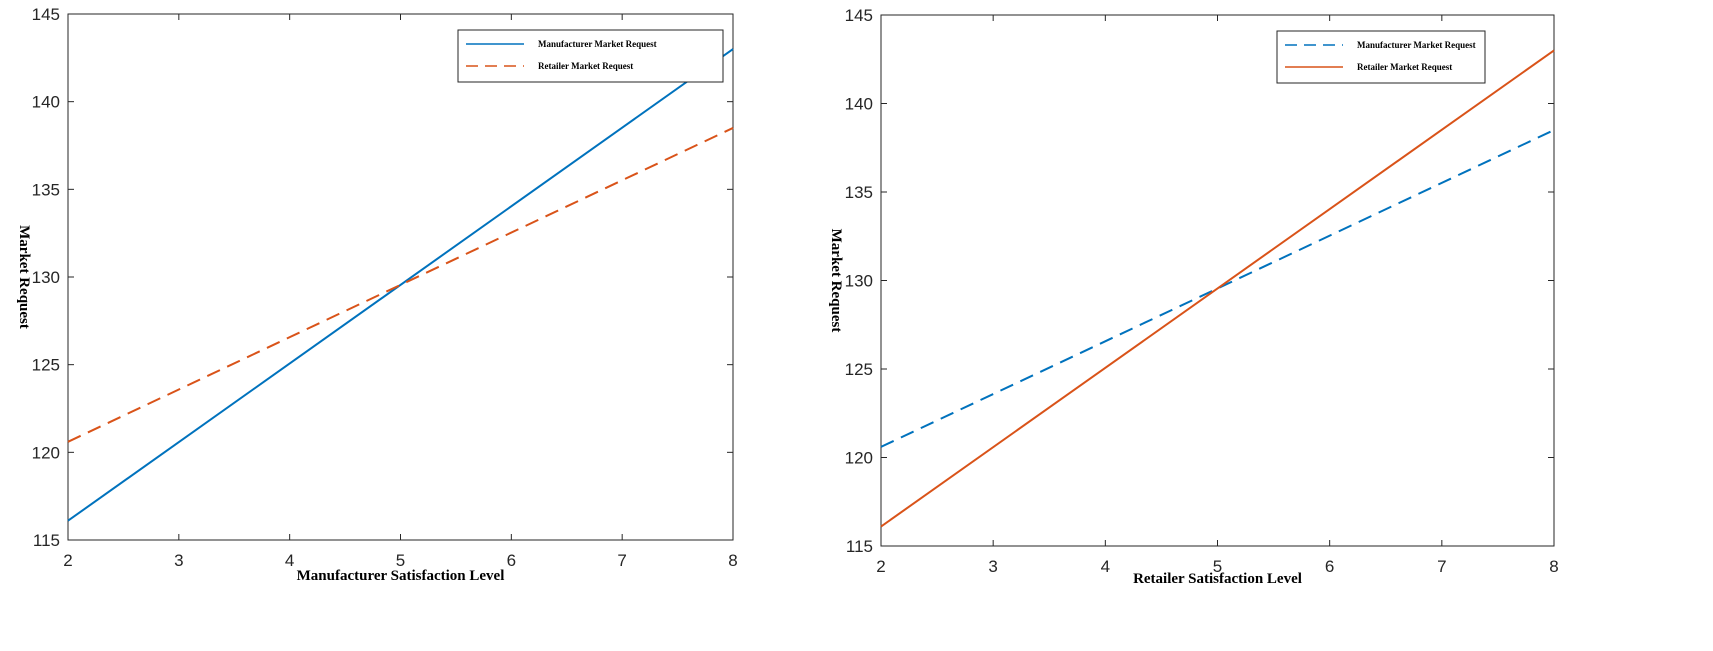 Image resolution: width=1713 pixels, height=651 pixels. I want to click on x-axis-label: Manufacturer Satisfaction Level, so click(401, 576).